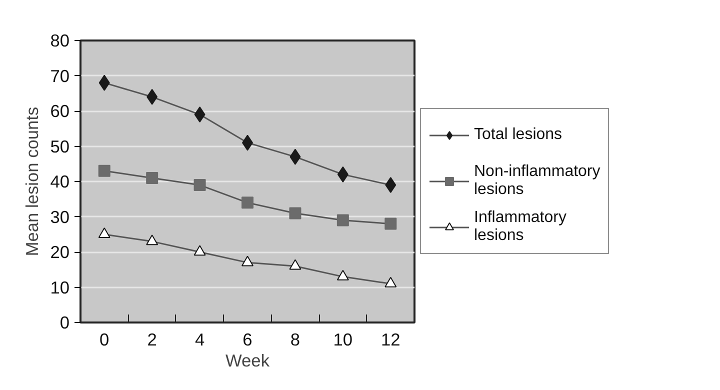 The width and height of the screenshot is (720, 390). What do you see at coordinates (65, 322) in the screenshot?
I see `y-tick-label: 0` at bounding box center [65, 322].